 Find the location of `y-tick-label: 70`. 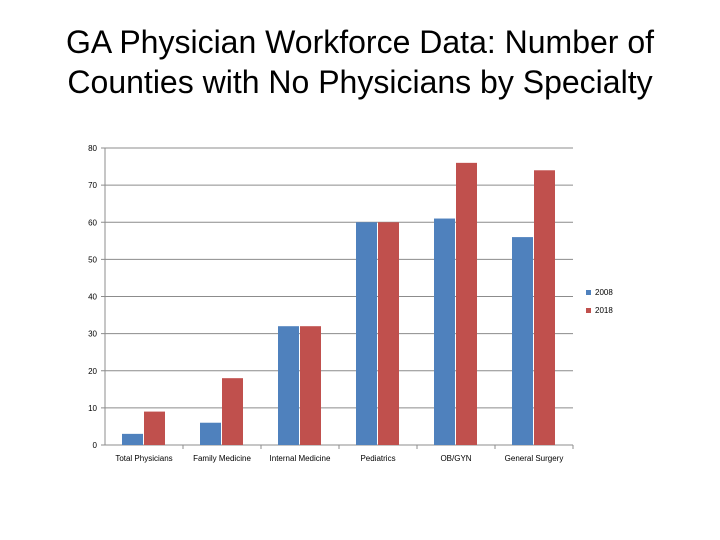

y-tick-label: 70 is located at coordinates (92, 185).